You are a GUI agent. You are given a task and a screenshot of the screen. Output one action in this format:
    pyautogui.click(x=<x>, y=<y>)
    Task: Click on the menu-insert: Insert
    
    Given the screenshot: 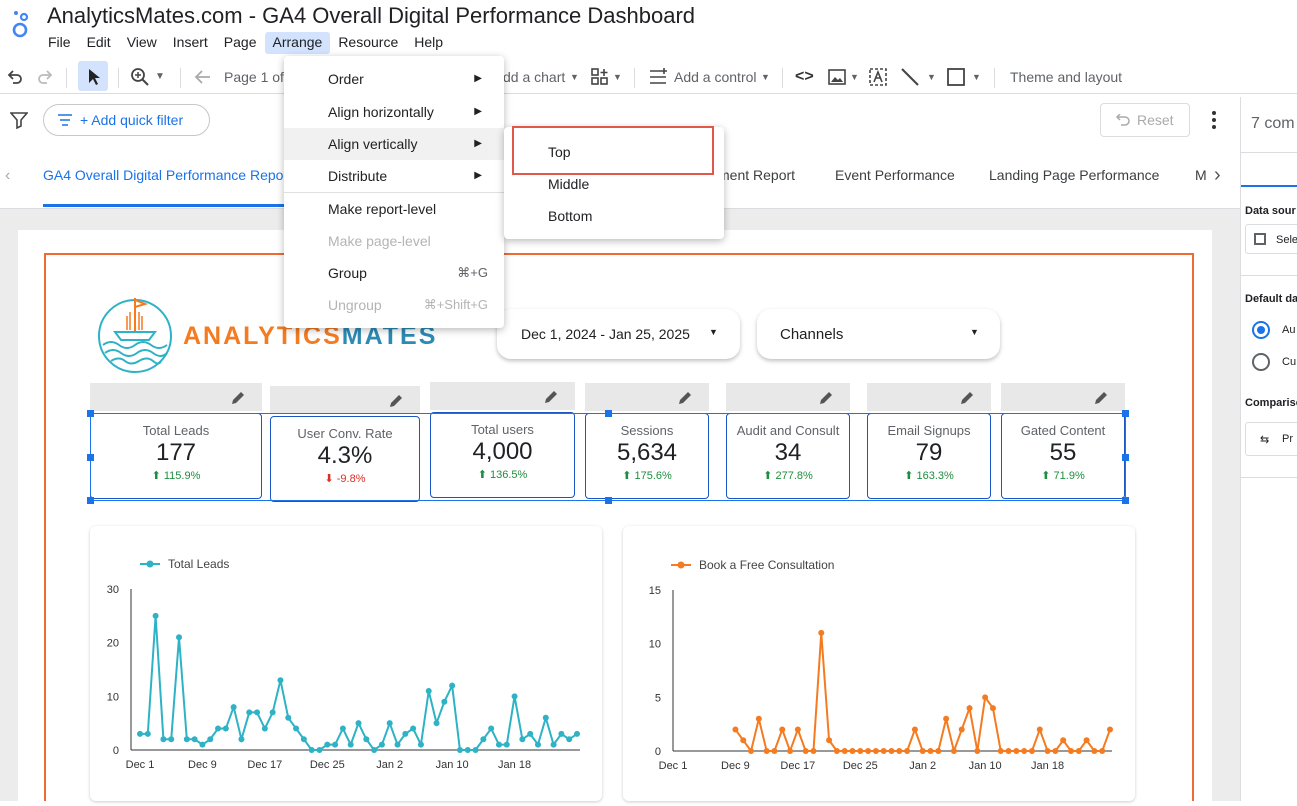 What is the action you would take?
    pyautogui.click(x=190, y=42)
    